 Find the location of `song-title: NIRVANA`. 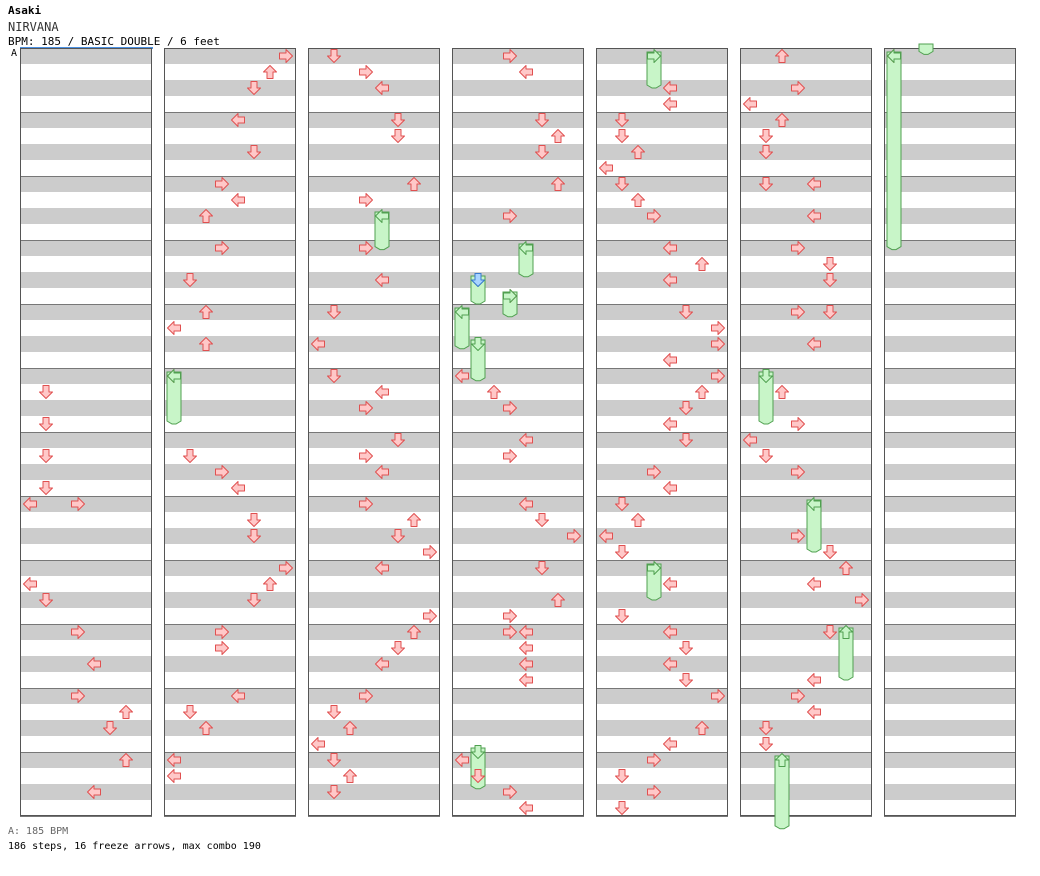

song-title: NIRVANA is located at coordinates (33, 27).